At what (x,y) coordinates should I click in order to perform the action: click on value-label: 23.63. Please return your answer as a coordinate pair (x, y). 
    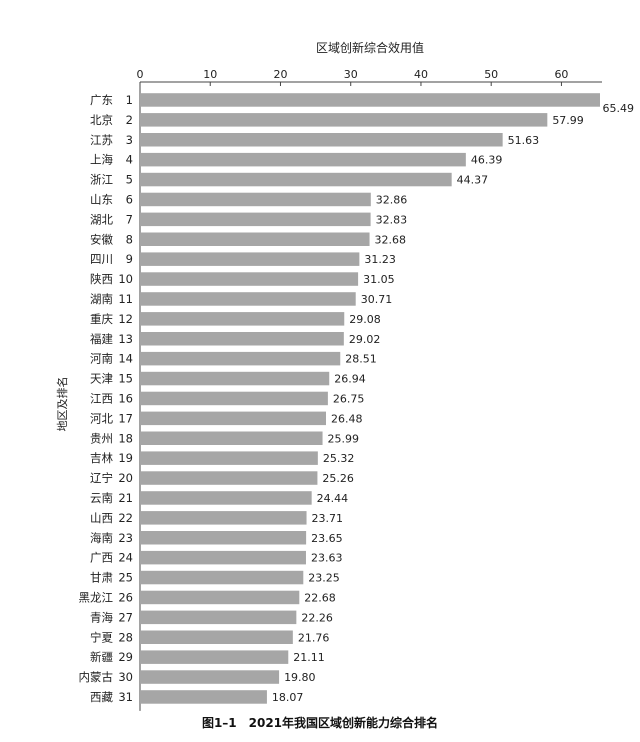
    Looking at the image, I should click on (327, 558).